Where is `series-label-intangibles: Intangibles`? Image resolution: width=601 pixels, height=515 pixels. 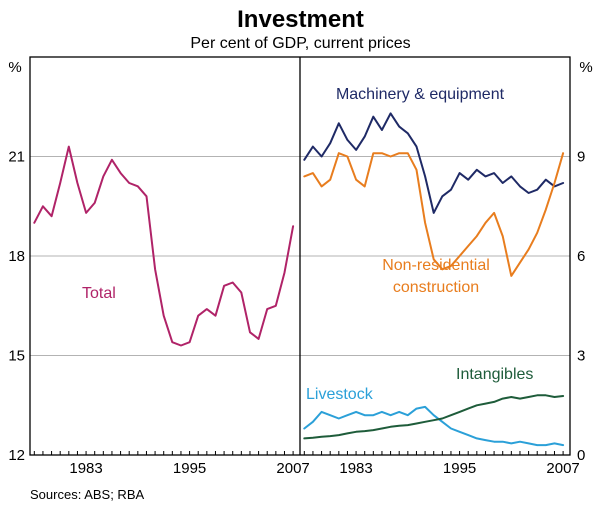 series-label-intangibles: Intangibles is located at coordinates (495, 374).